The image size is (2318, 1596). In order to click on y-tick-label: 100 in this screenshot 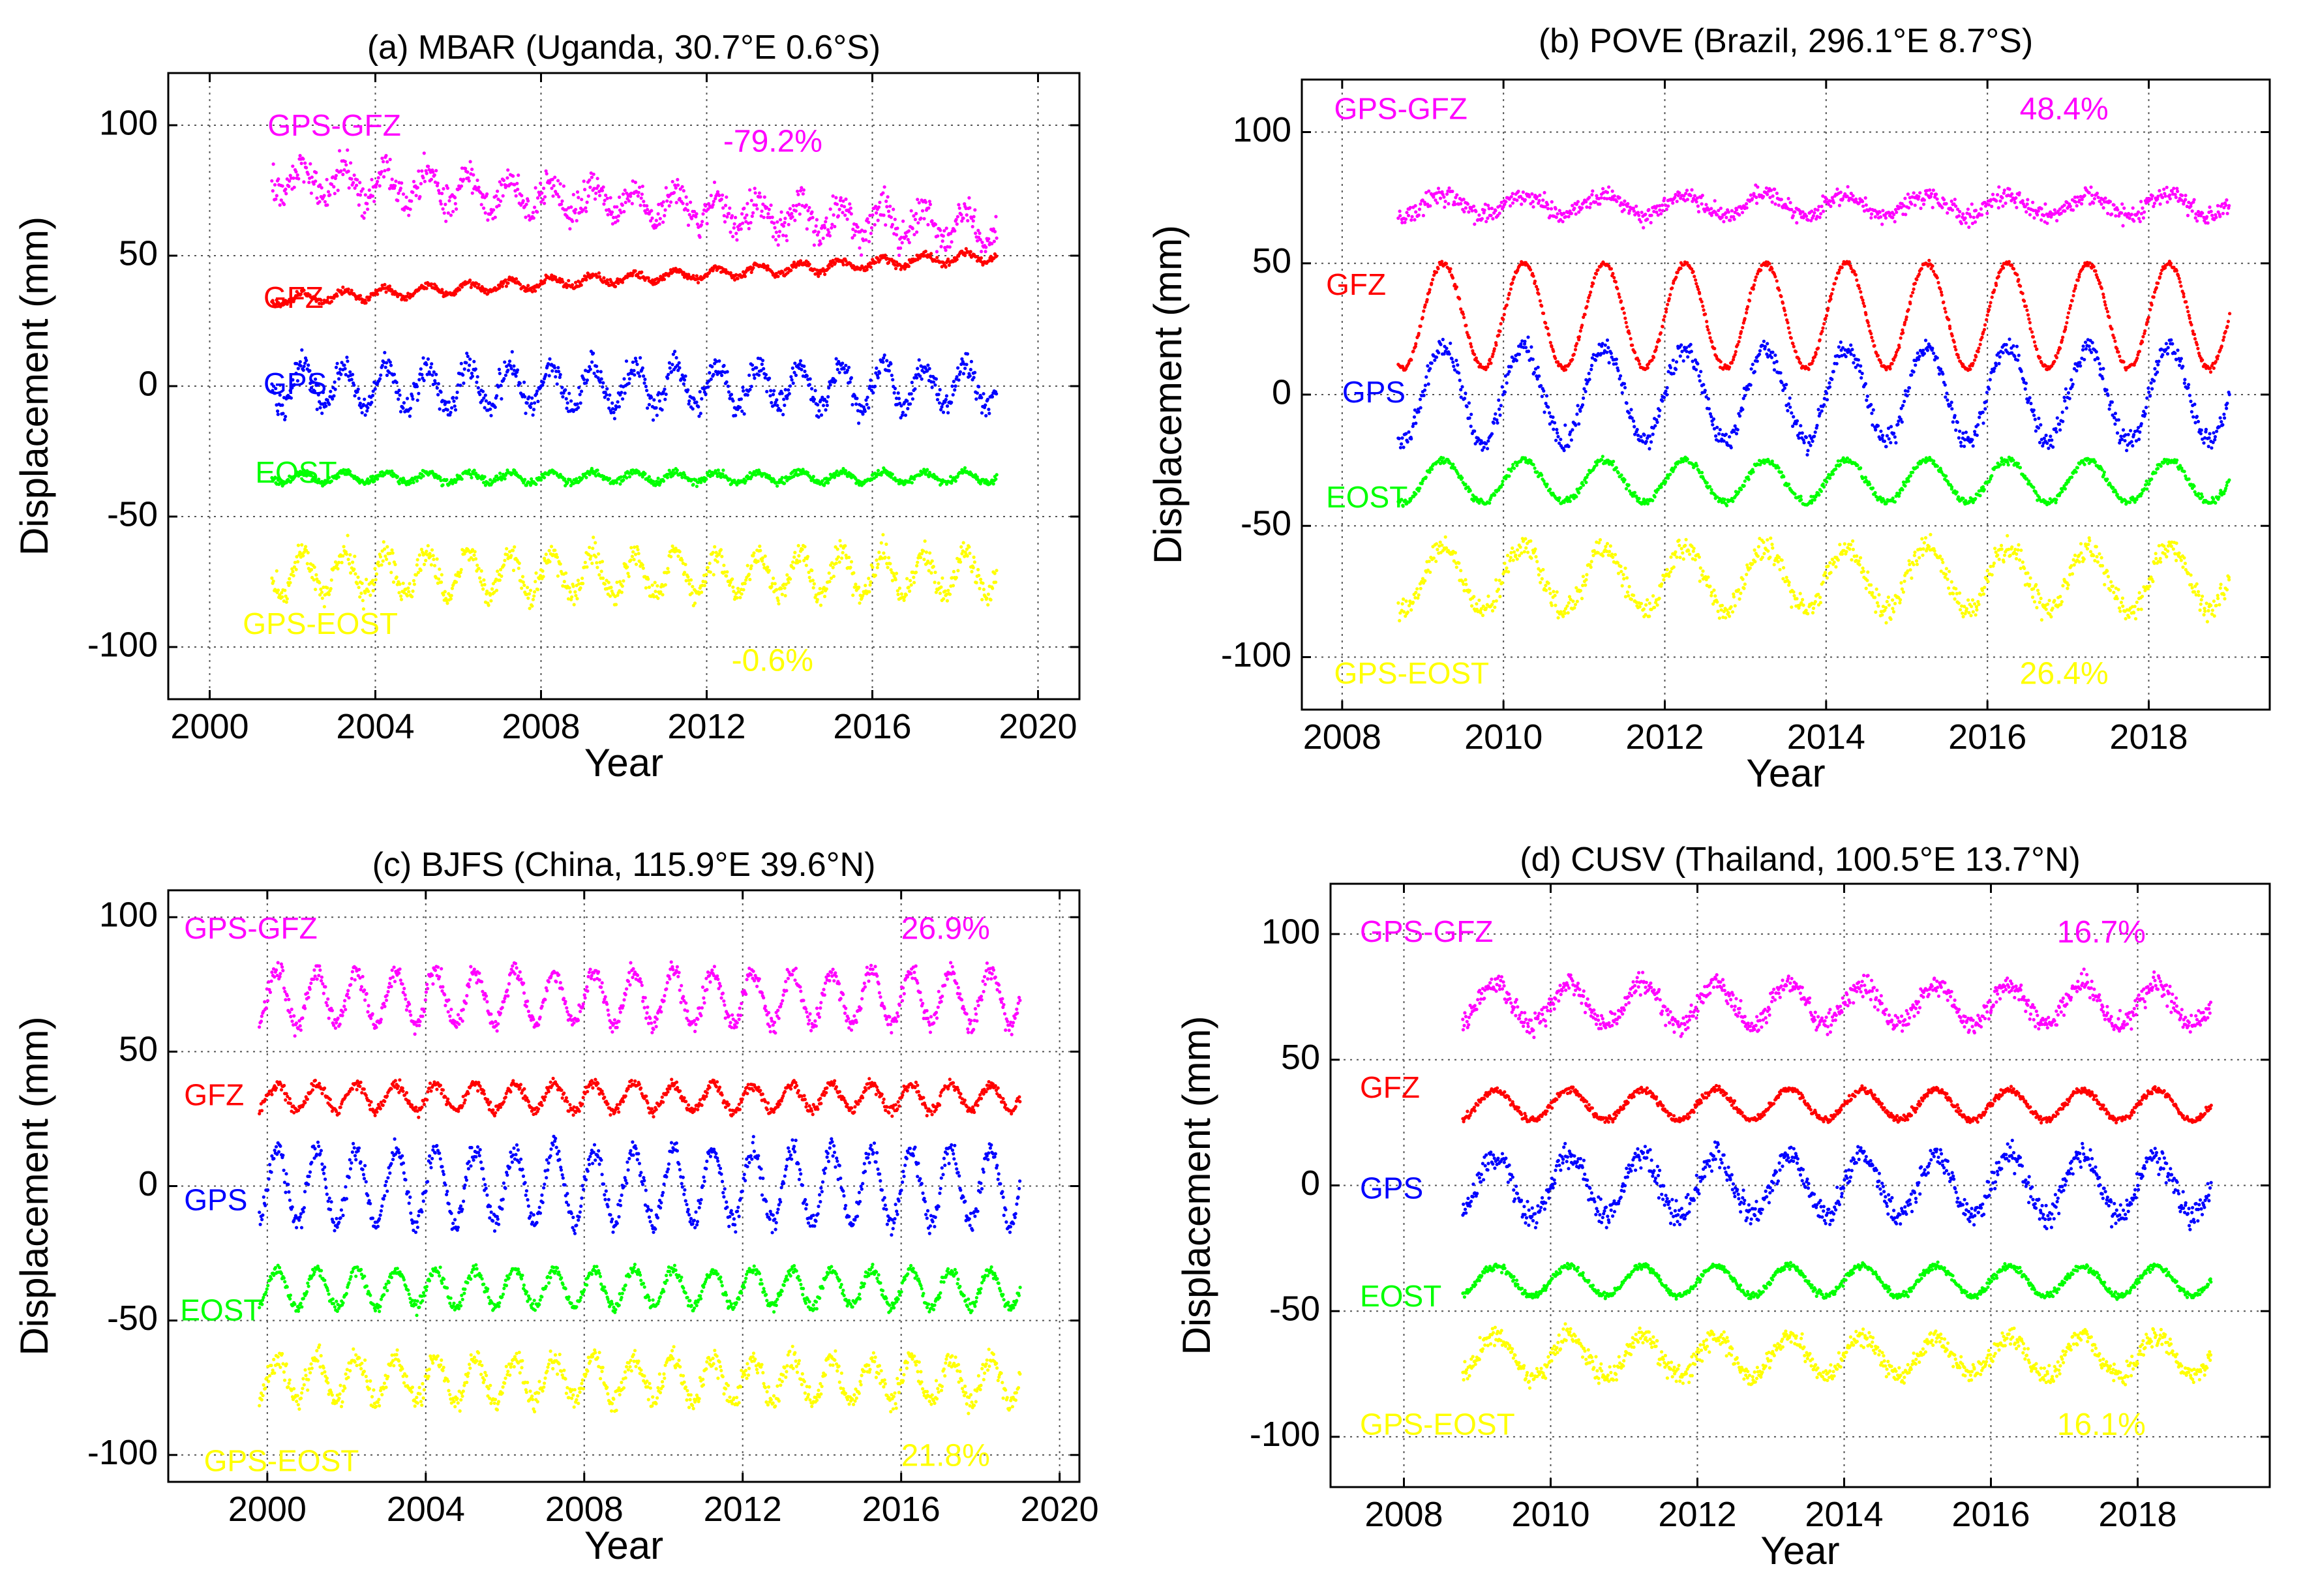, I will do `click(128, 122)`.